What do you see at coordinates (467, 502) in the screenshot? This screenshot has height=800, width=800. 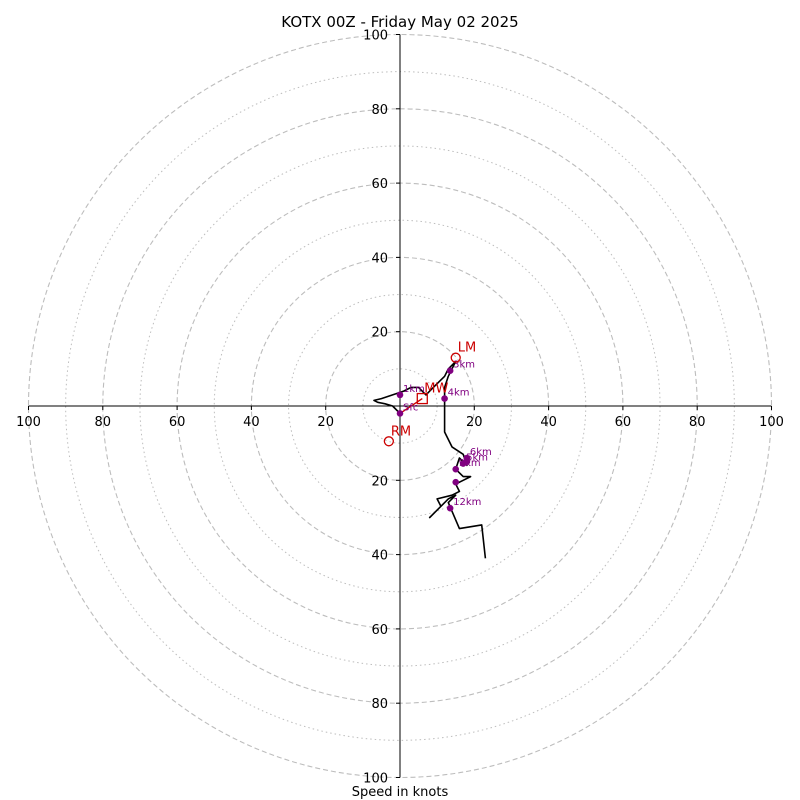 I see `height-marker-label: 12km` at bounding box center [467, 502].